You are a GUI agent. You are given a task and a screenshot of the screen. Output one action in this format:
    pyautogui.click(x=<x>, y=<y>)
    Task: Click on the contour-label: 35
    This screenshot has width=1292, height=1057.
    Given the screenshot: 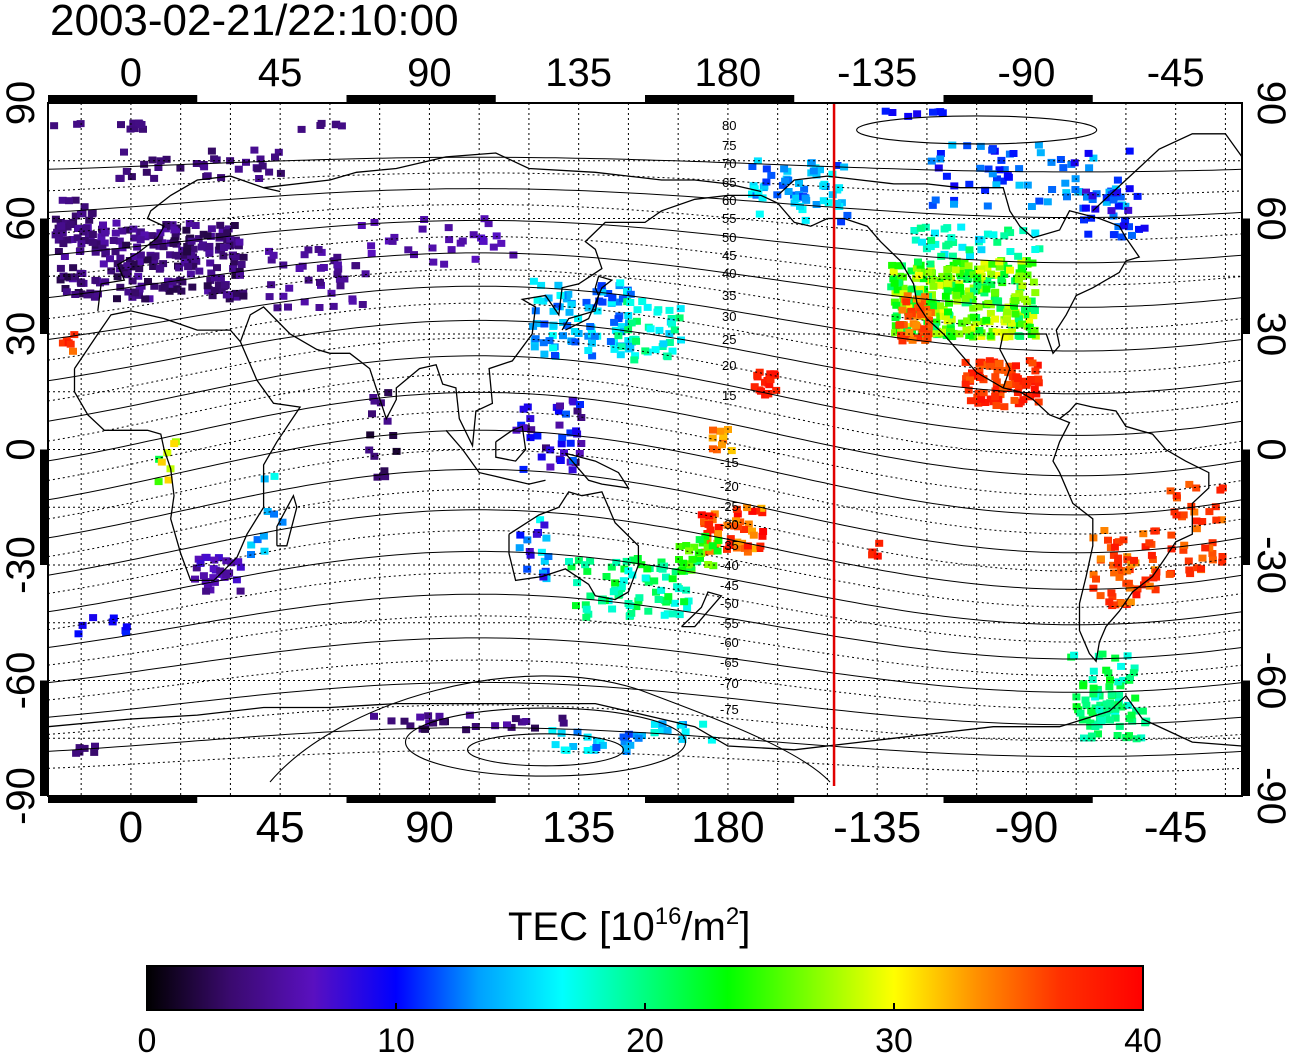 What is the action you would take?
    pyautogui.click(x=729, y=295)
    